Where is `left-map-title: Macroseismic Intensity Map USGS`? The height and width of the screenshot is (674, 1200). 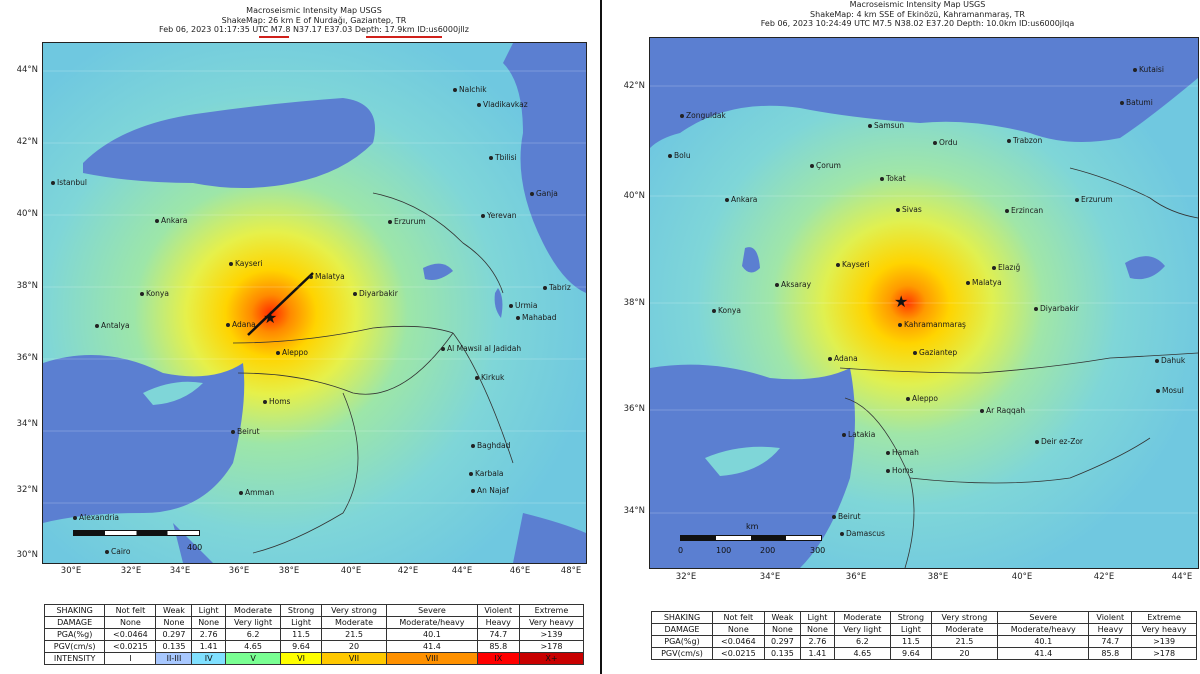
left-map-title: Macroseismic Intensity Map USGS is located at coordinates (314, 10).